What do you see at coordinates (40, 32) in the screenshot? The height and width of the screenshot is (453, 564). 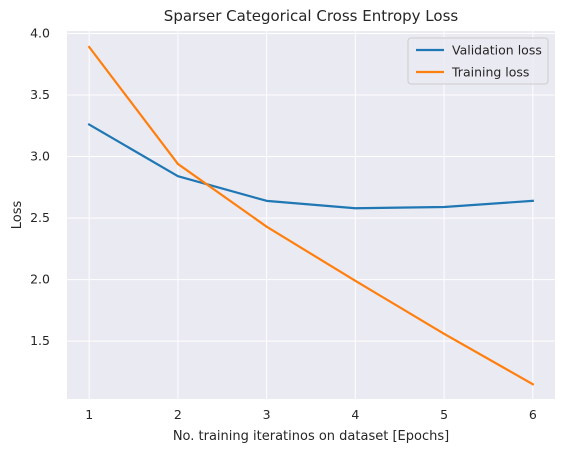 I see `y-tick-label: 4.0` at bounding box center [40, 32].